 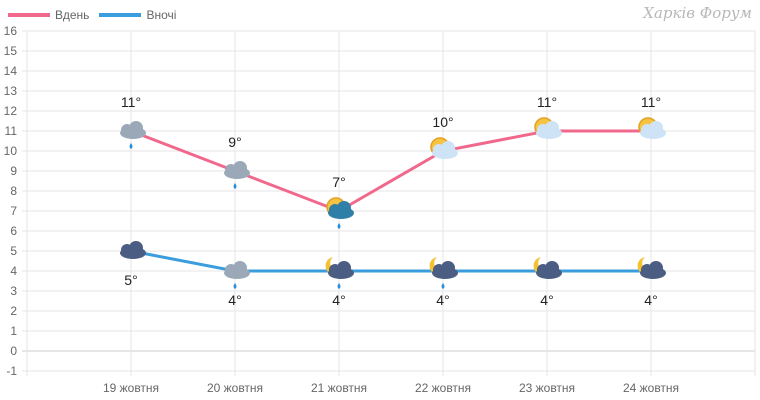 What do you see at coordinates (13, 331) in the screenshot?
I see `y-tick-label: 1` at bounding box center [13, 331].